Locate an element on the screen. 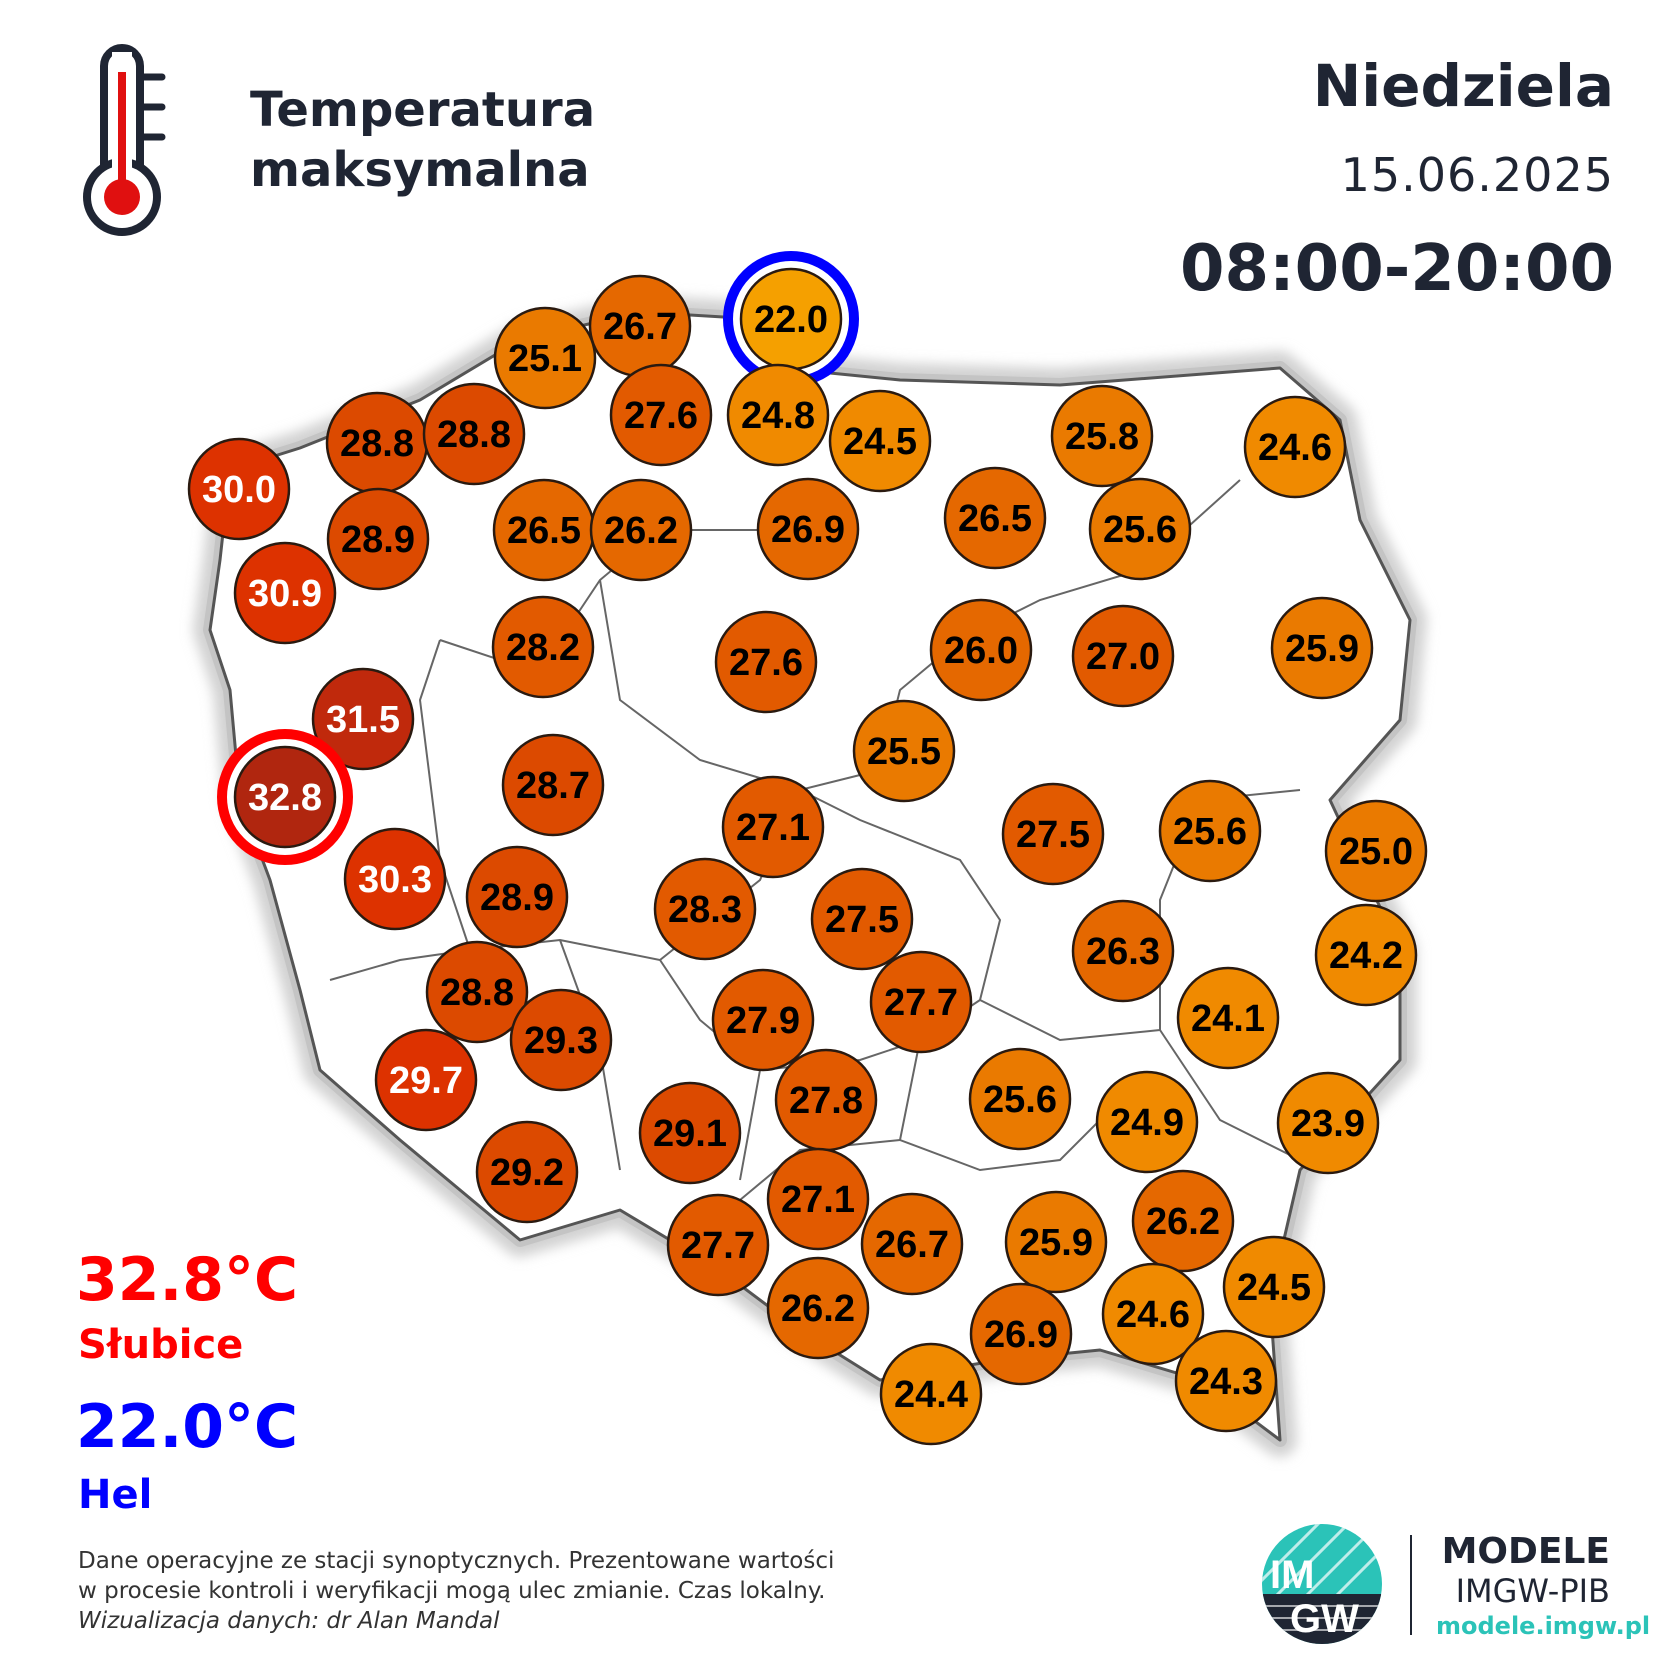  station-marker: 23.9 is located at coordinates (1328, 1123).